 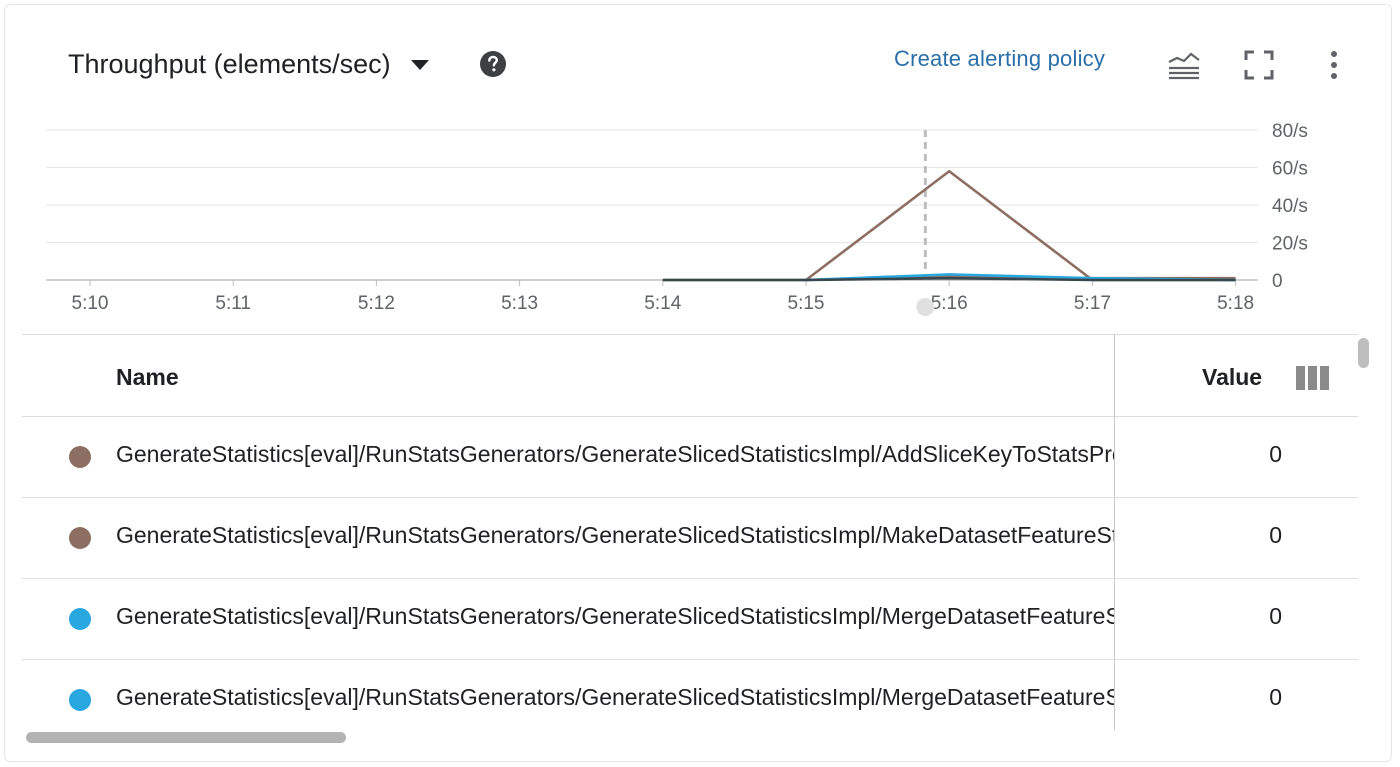 I want to click on x-tick-label: 5:12, so click(x=376, y=303).